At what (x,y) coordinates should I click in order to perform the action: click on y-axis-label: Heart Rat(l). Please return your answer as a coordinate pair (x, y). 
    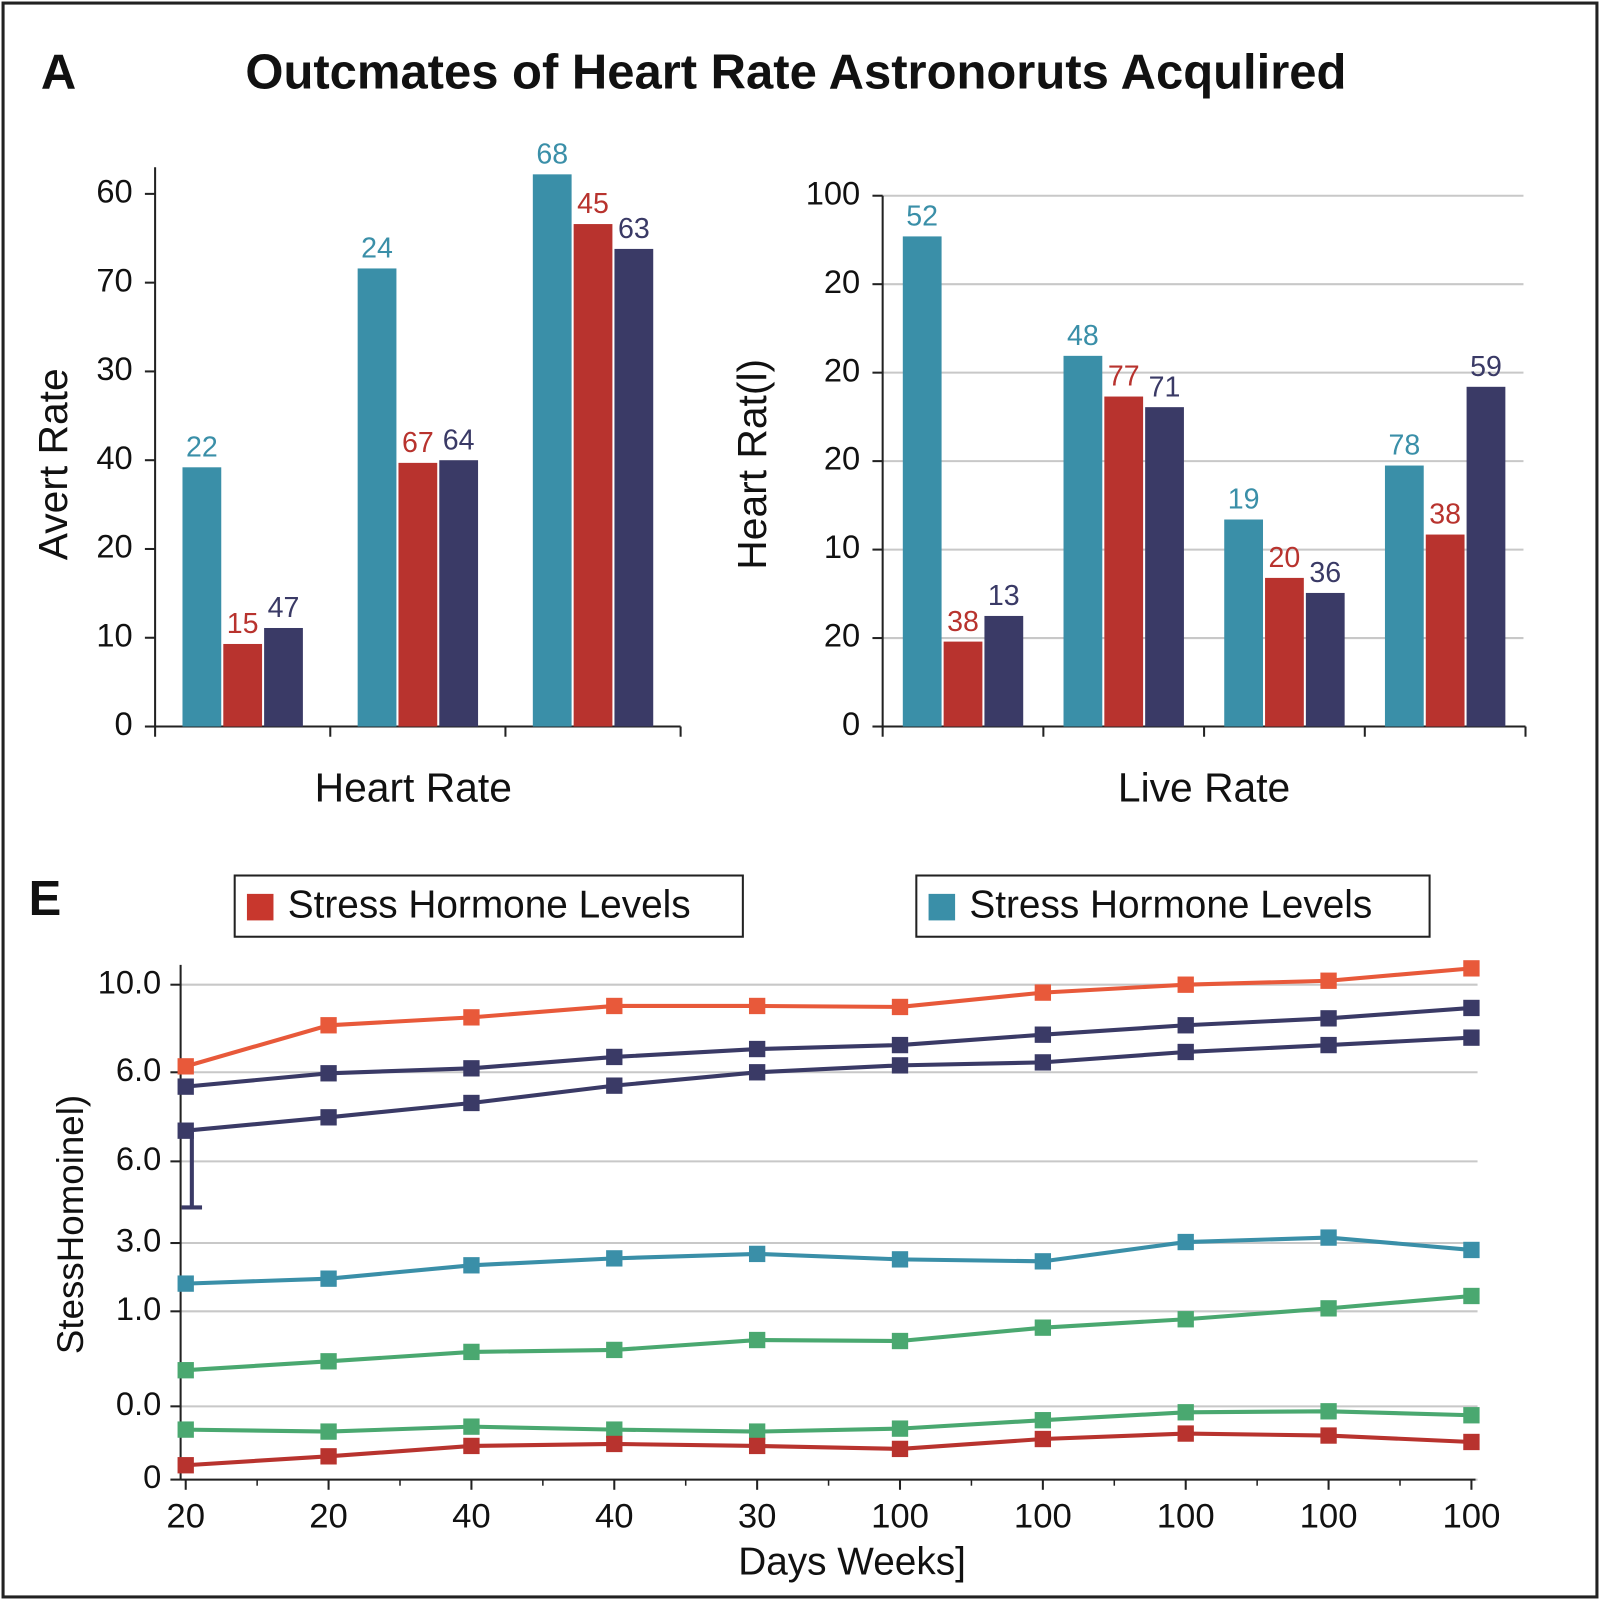
    Looking at the image, I should click on (752, 464).